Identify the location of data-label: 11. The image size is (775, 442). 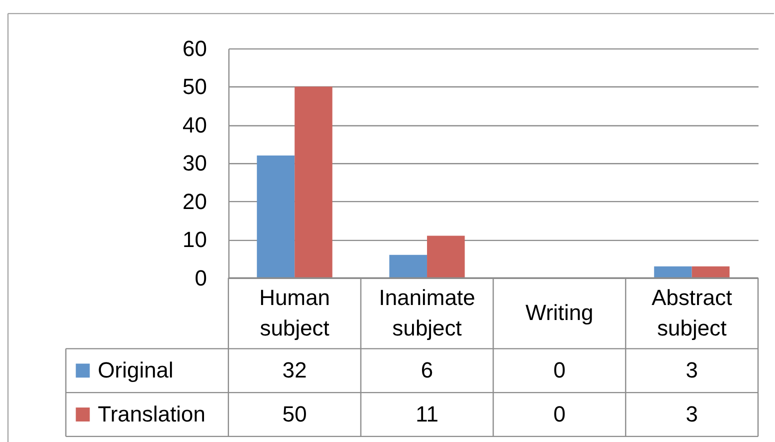
(427, 413).